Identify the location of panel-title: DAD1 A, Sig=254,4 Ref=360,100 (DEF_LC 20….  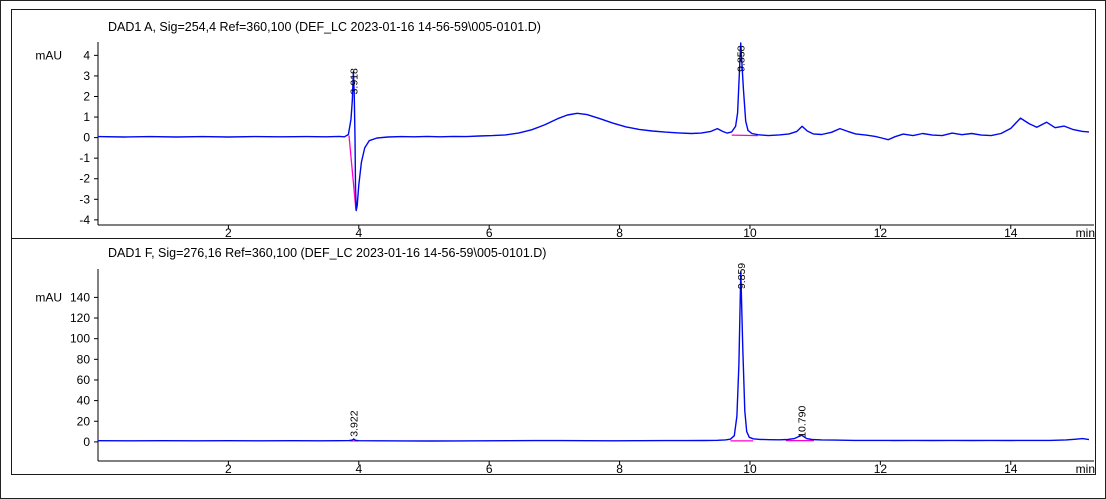
(324, 27).